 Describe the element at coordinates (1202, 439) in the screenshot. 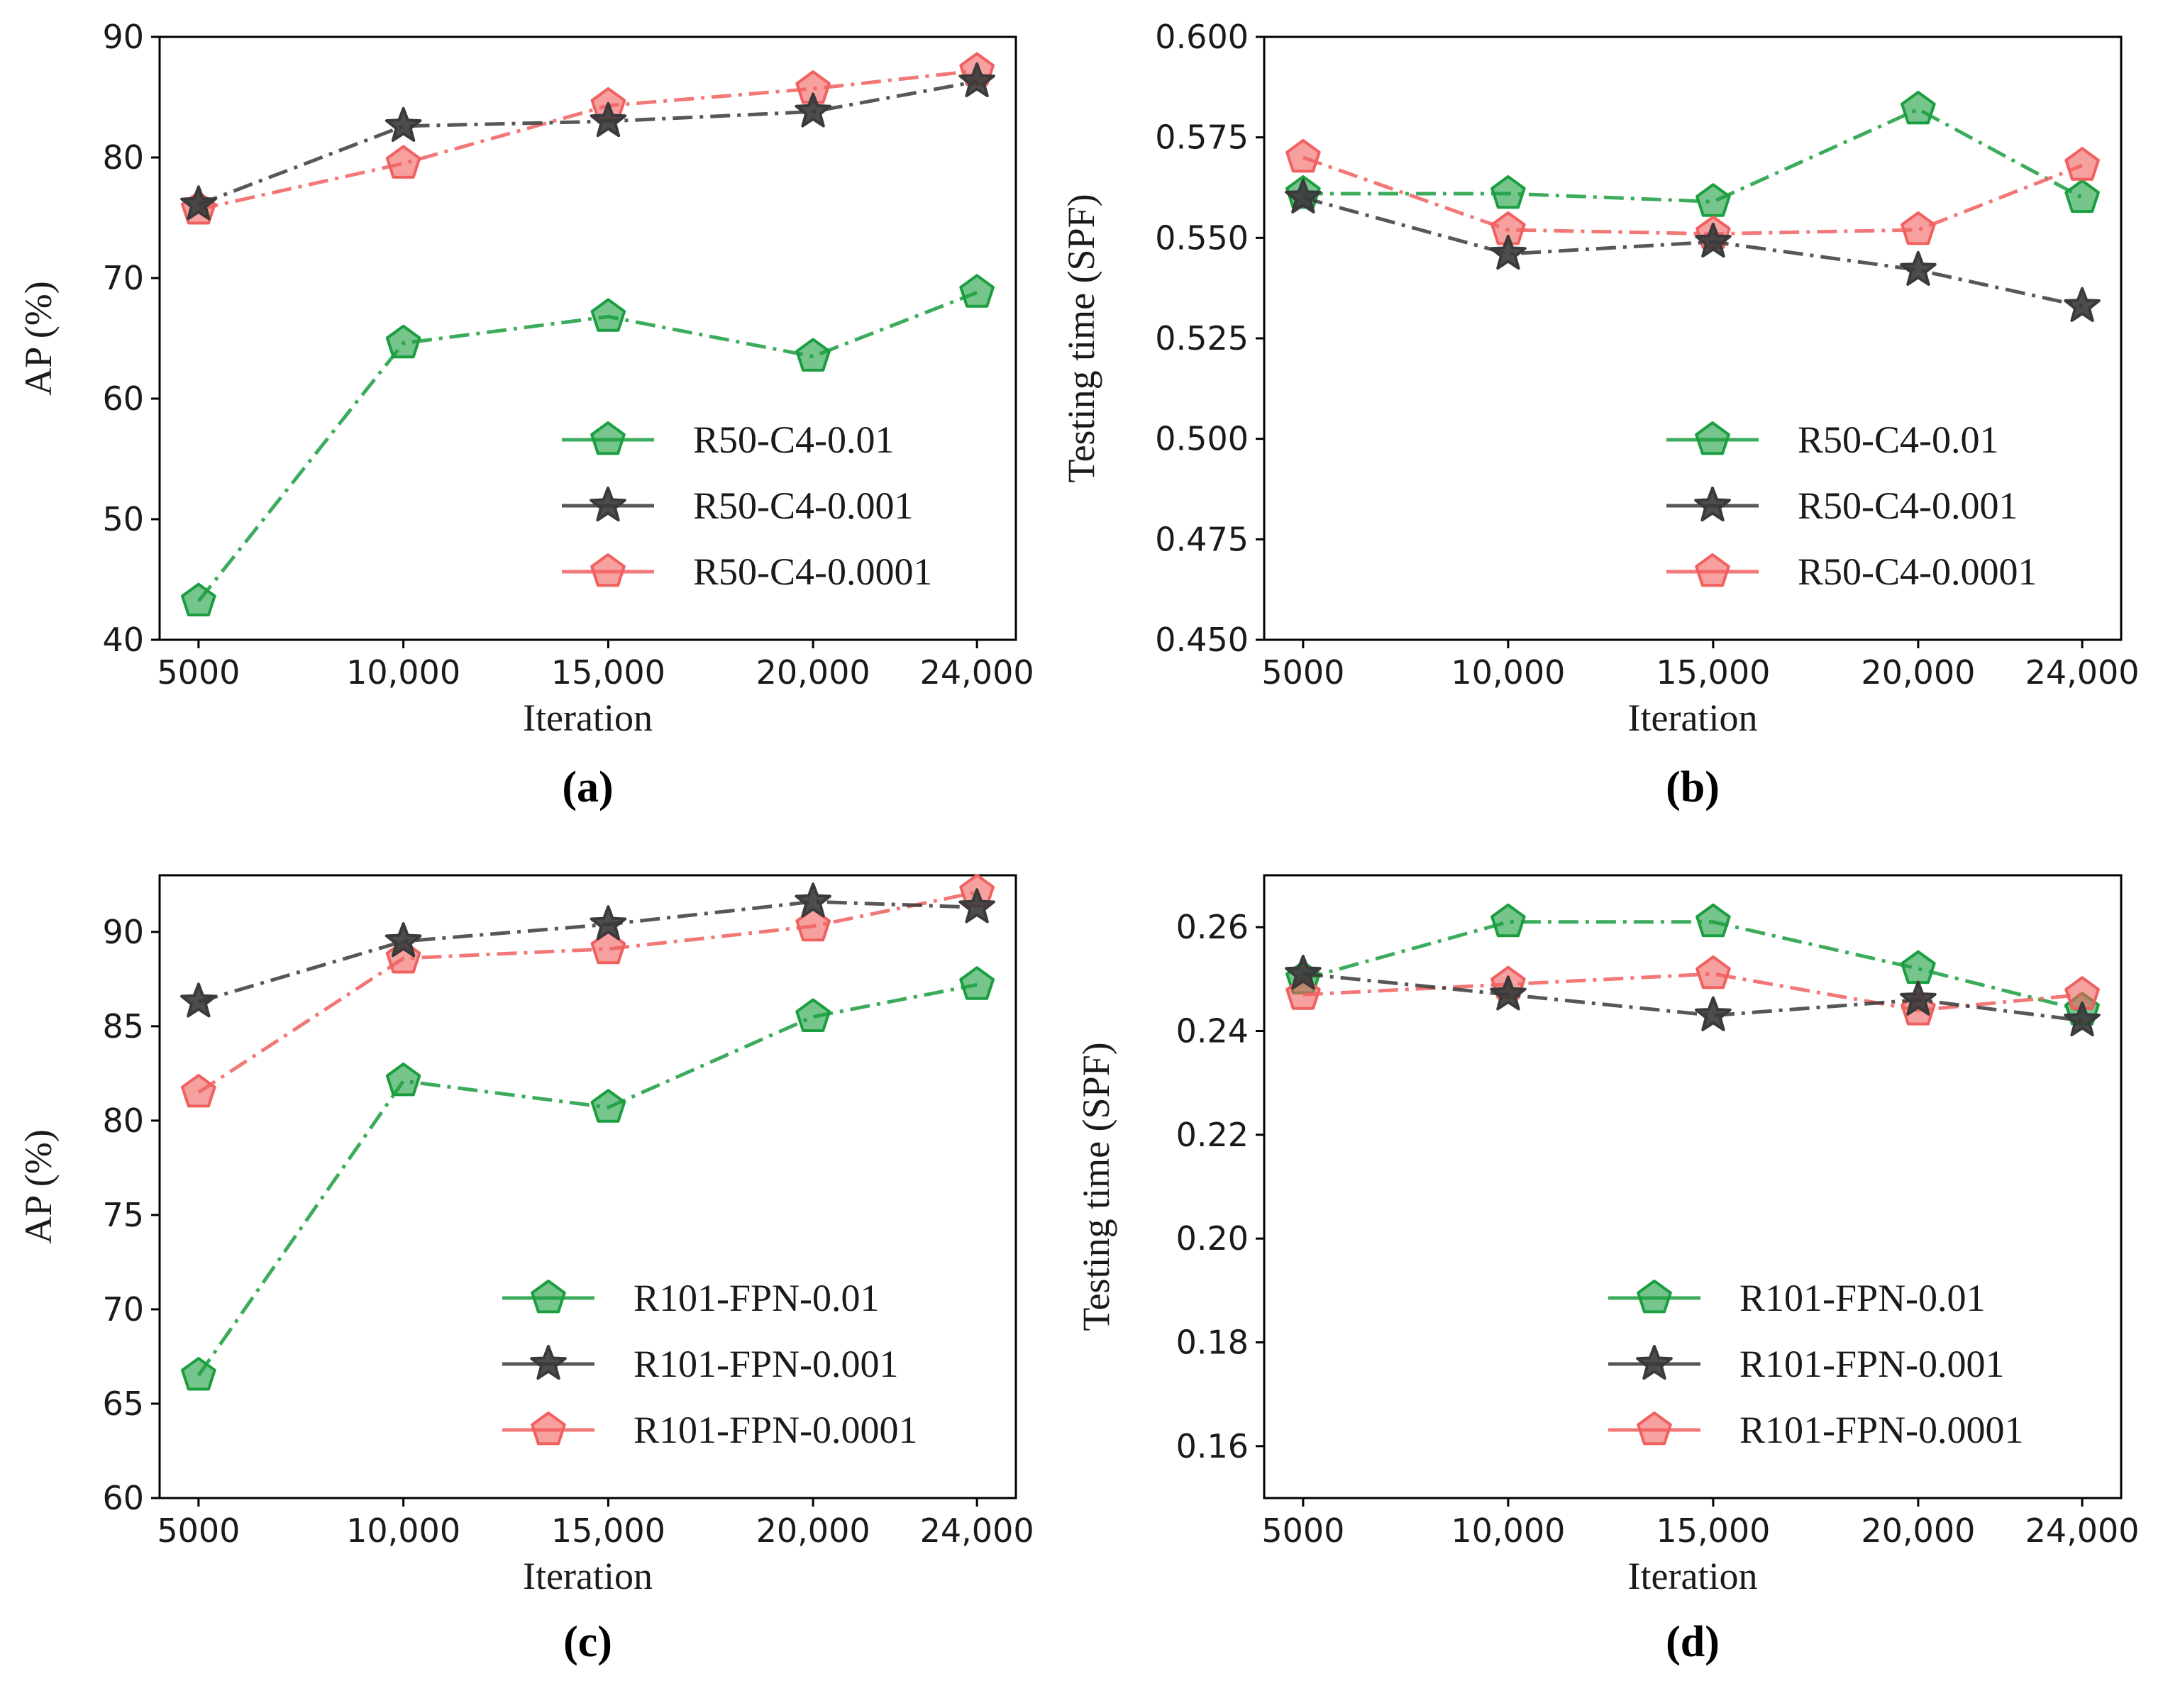

I see `y-tick-label: 0.500` at that location.